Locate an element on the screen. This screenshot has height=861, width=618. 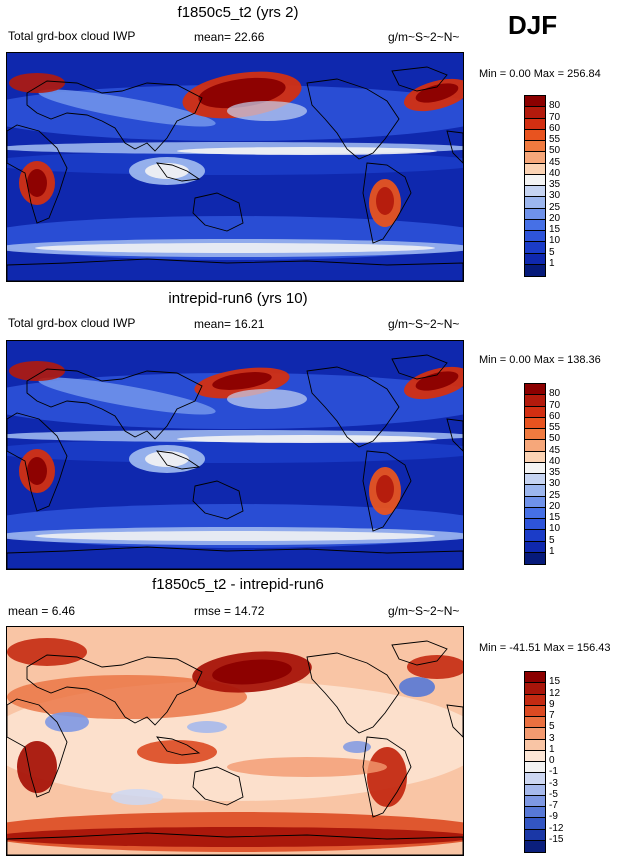
season-label: DJF is located at coordinates (533, 25).